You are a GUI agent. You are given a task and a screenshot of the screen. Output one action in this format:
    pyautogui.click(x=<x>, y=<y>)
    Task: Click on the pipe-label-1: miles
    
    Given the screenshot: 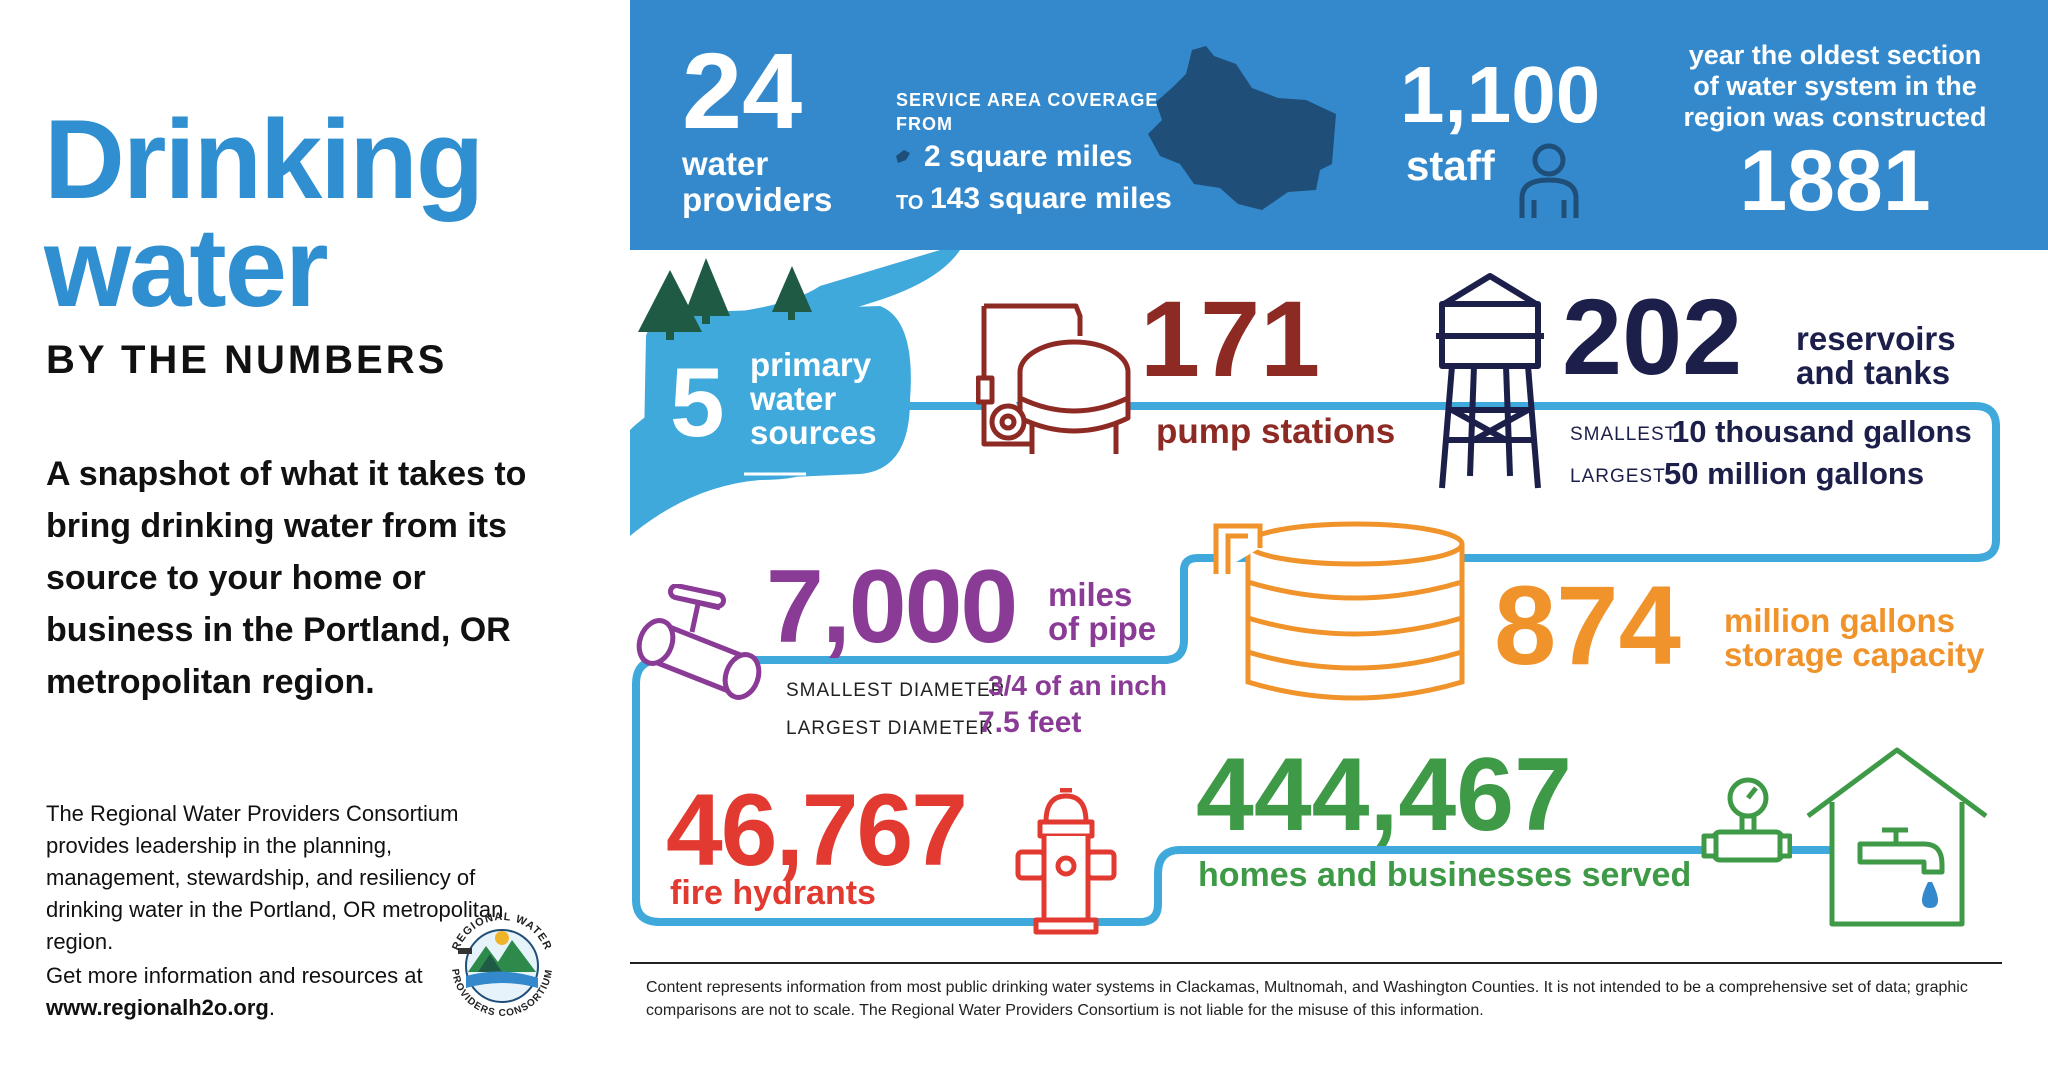 What is the action you would take?
    pyautogui.click(x=1090, y=594)
    